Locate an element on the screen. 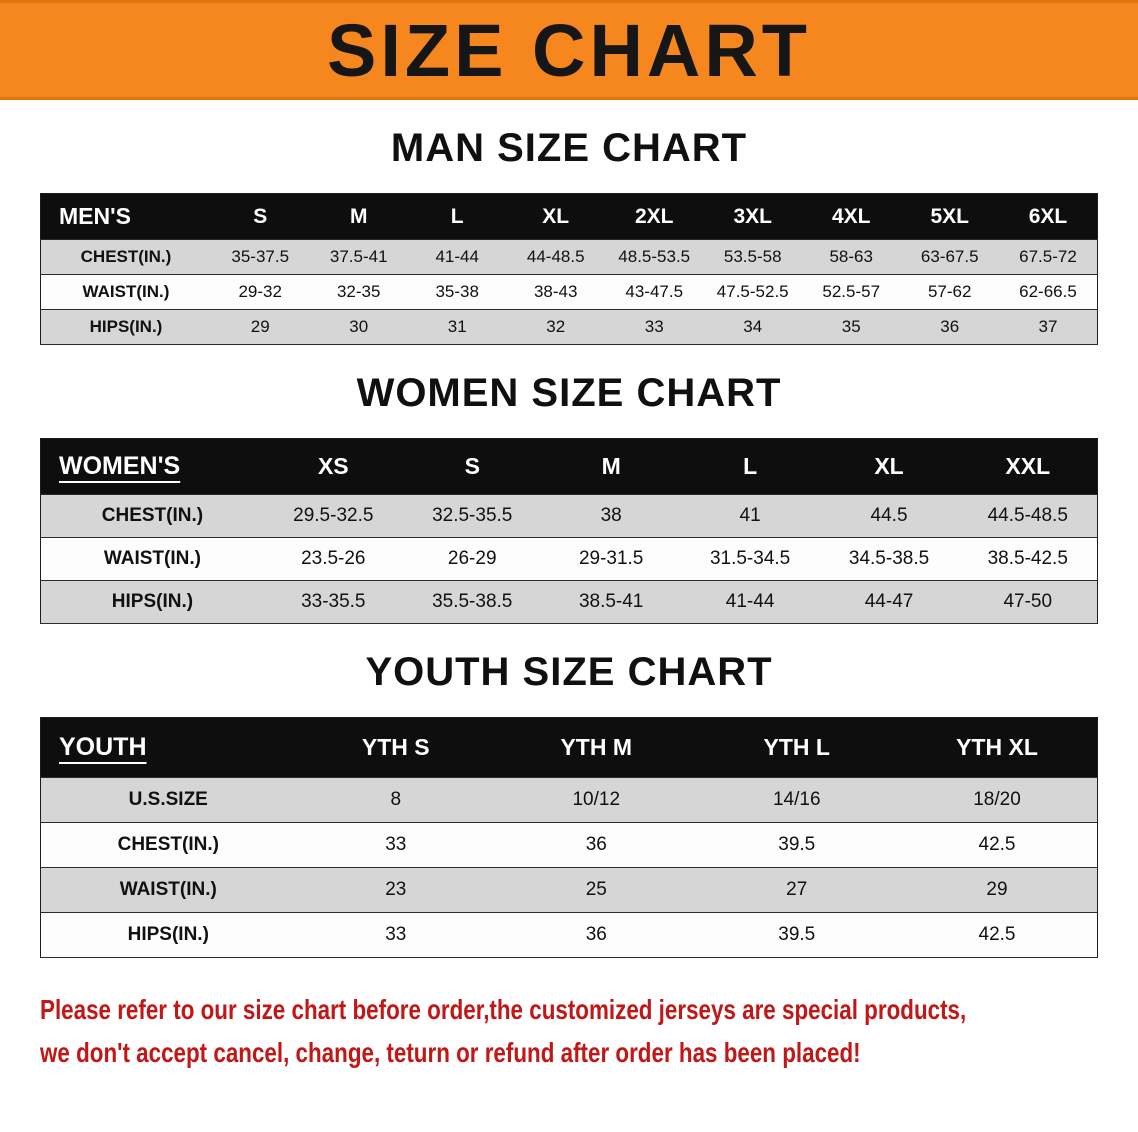 This screenshot has width=1138, height=1132. size-value-cell: 34.5-38.5 is located at coordinates (889, 559).